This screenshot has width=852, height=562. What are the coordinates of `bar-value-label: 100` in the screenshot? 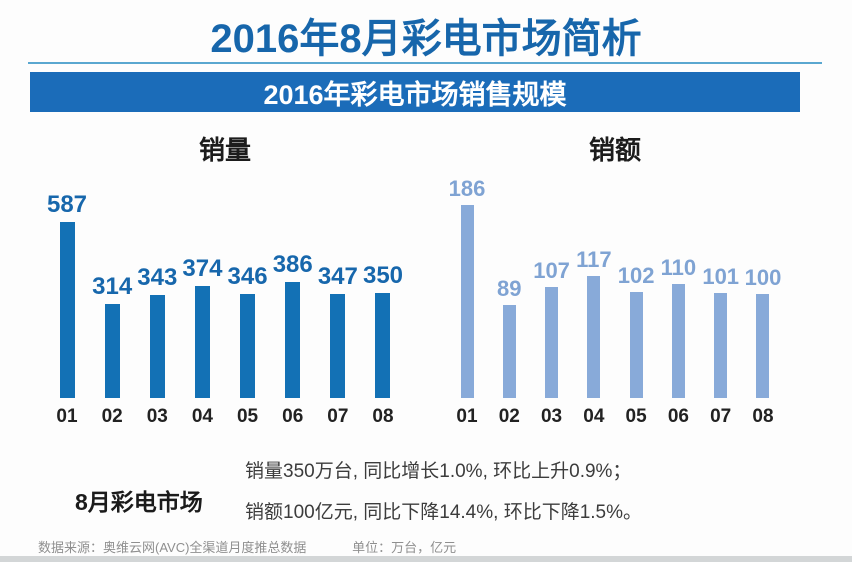 It's located at (763, 277).